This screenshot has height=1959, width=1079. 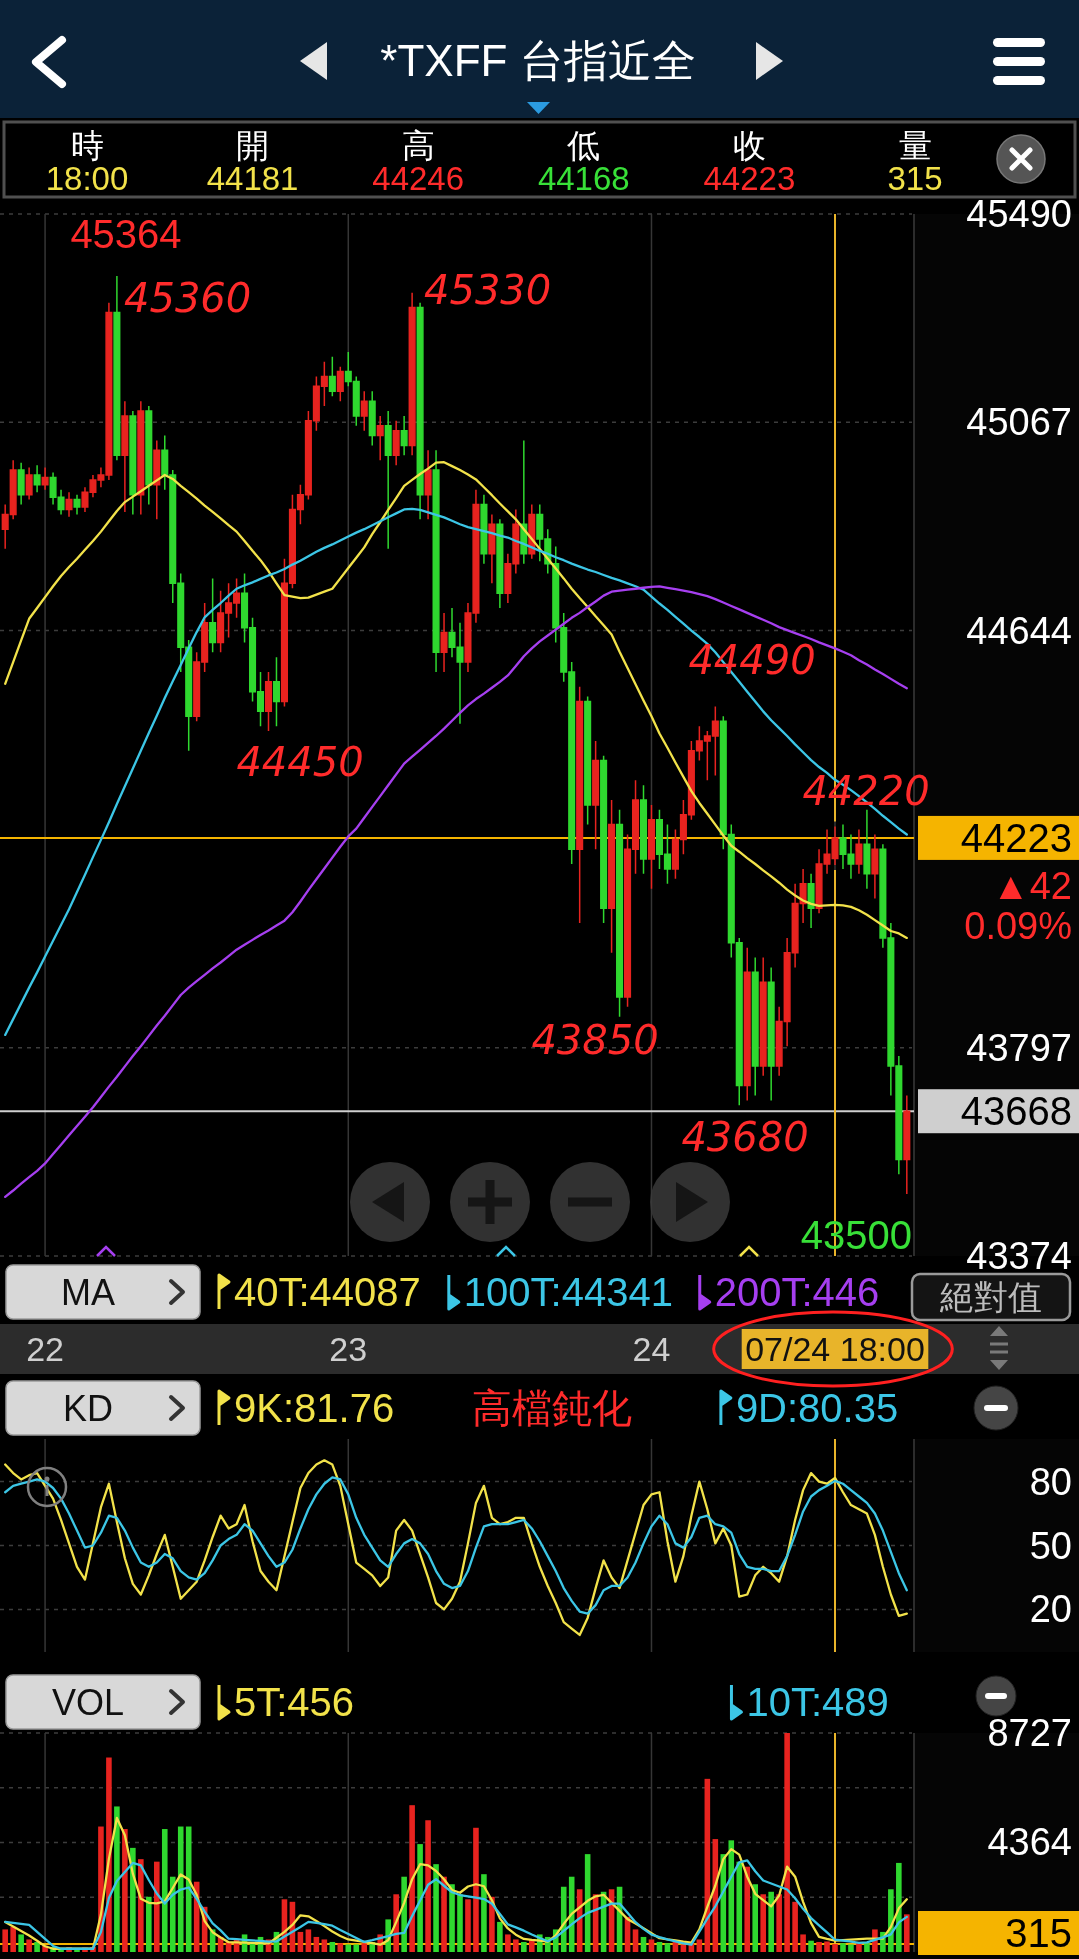 What do you see at coordinates (745, 1137) in the screenshot?
I see `annotation: 43680` at bounding box center [745, 1137].